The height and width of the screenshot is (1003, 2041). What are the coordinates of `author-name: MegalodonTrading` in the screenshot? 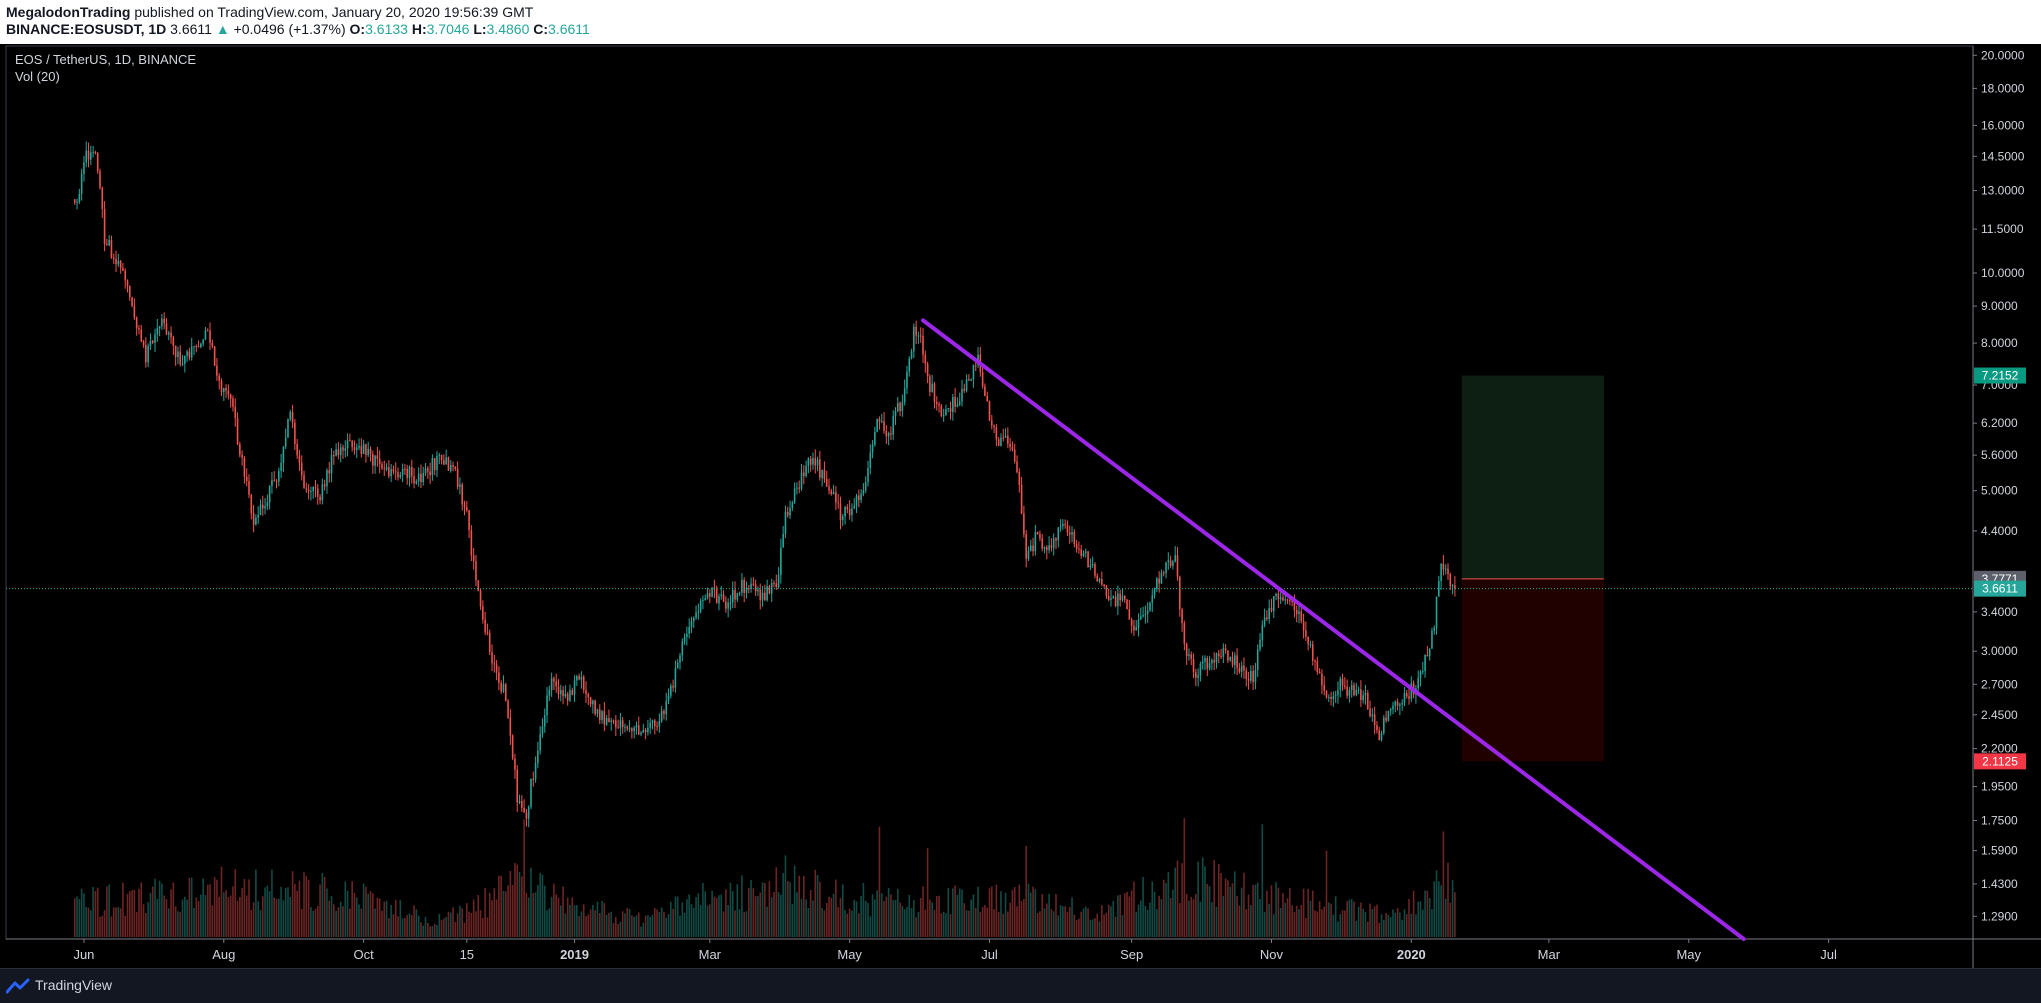 It's located at (68, 12).